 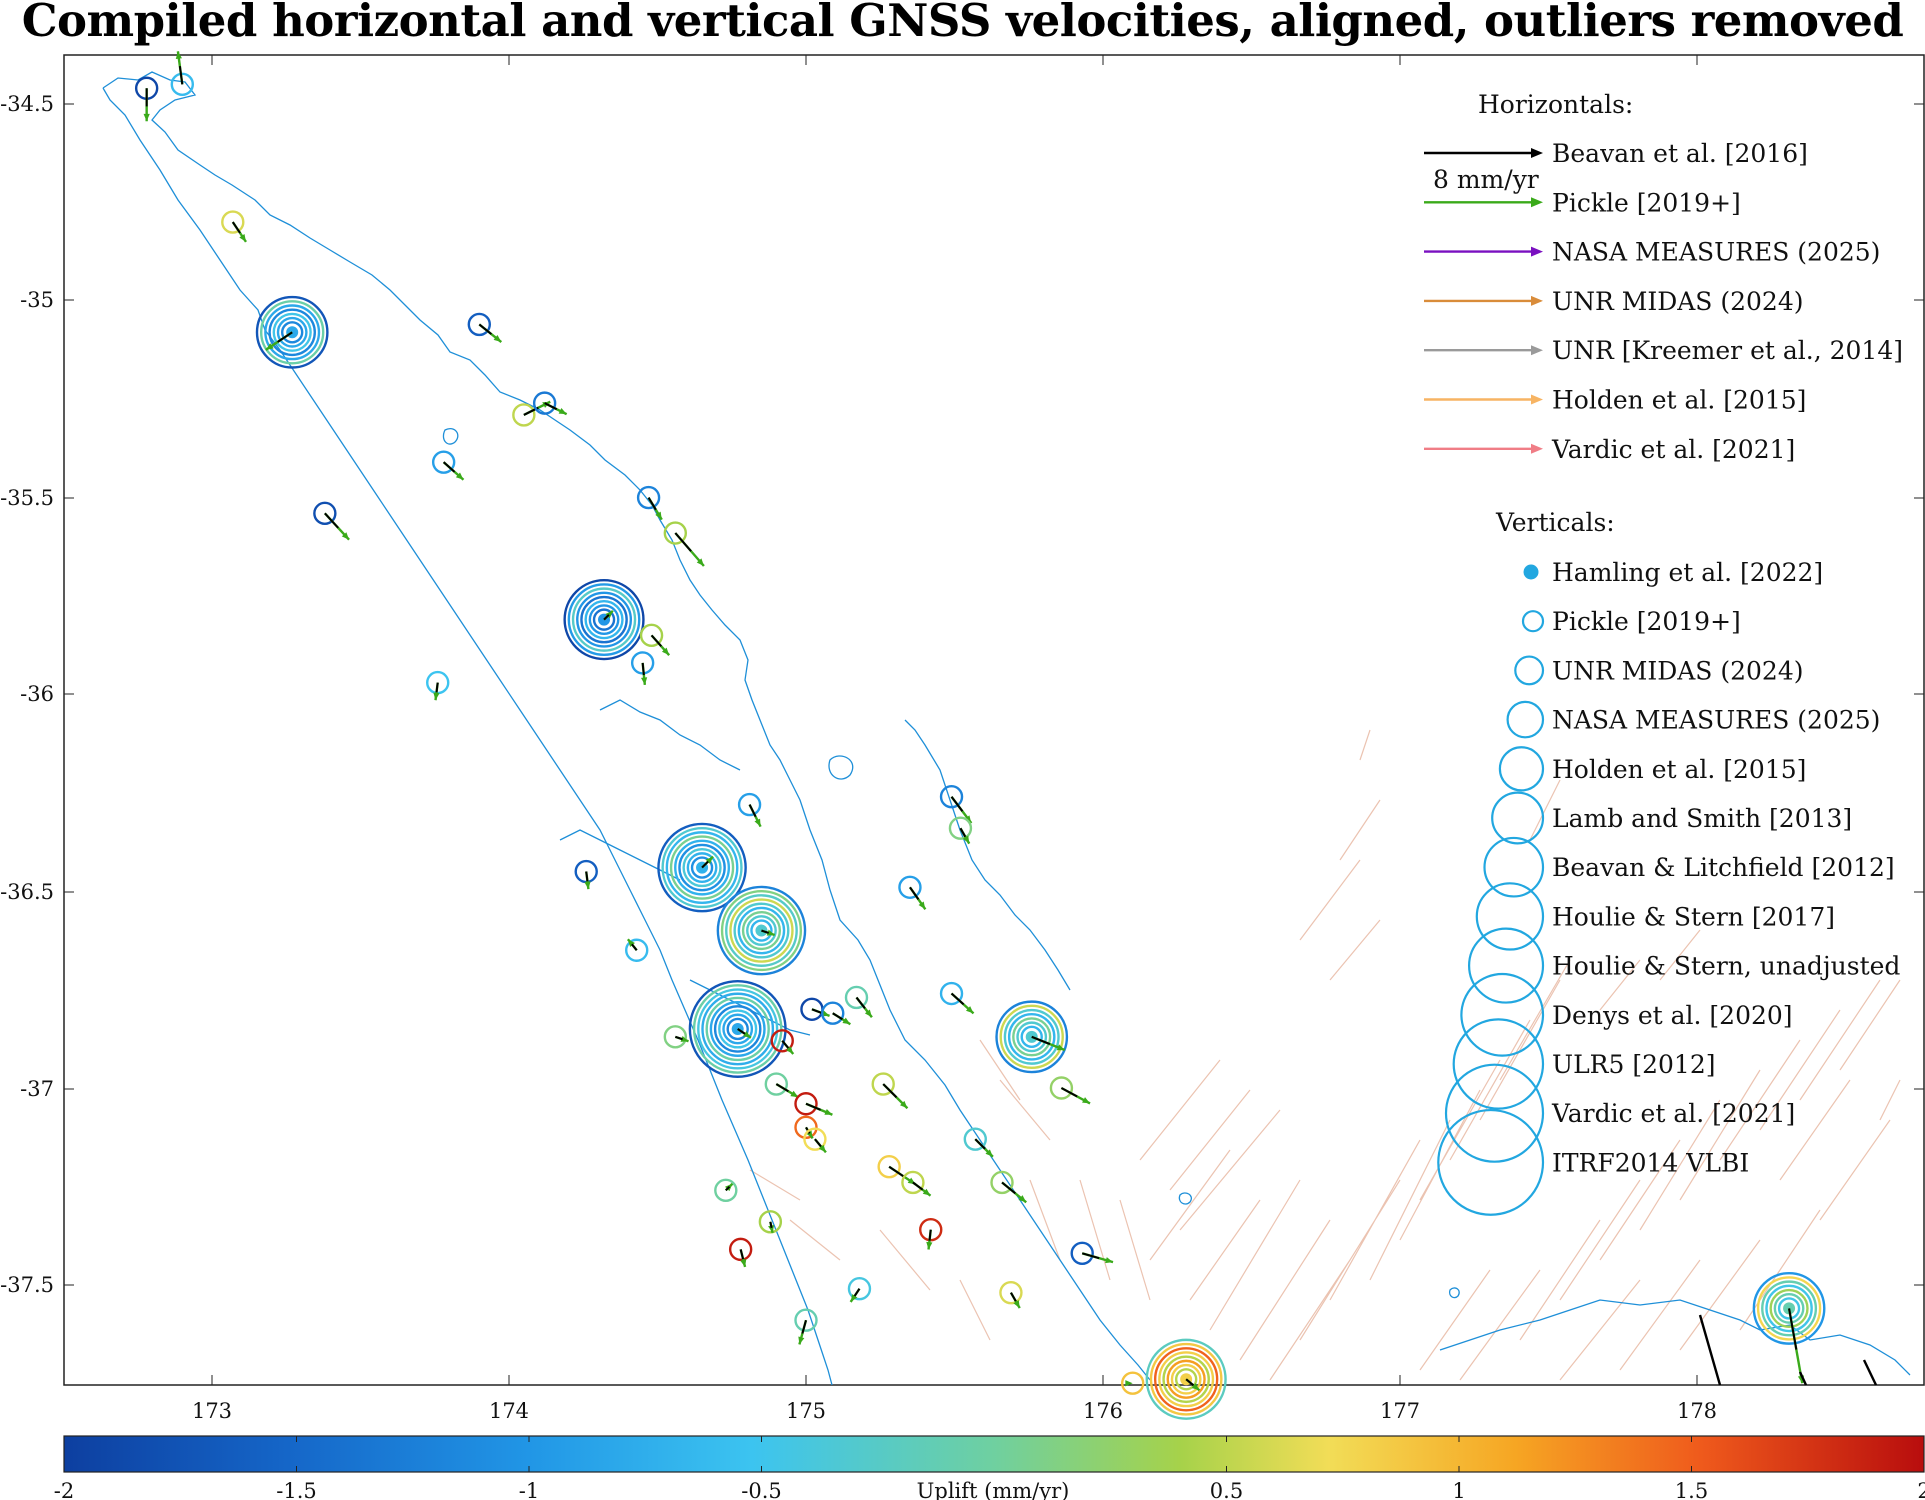 What do you see at coordinates (1921, 1489) in the screenshot?
I see `colorbar-tick-label: 2` at bounding box center [1921, 1489].